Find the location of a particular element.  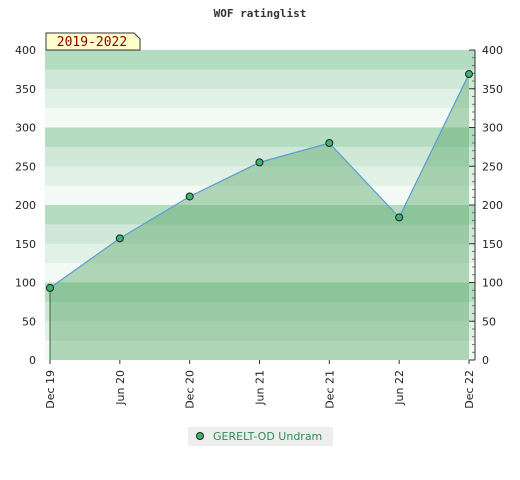

y-tick-label-left: 350 is located at coordinates (25, 89).